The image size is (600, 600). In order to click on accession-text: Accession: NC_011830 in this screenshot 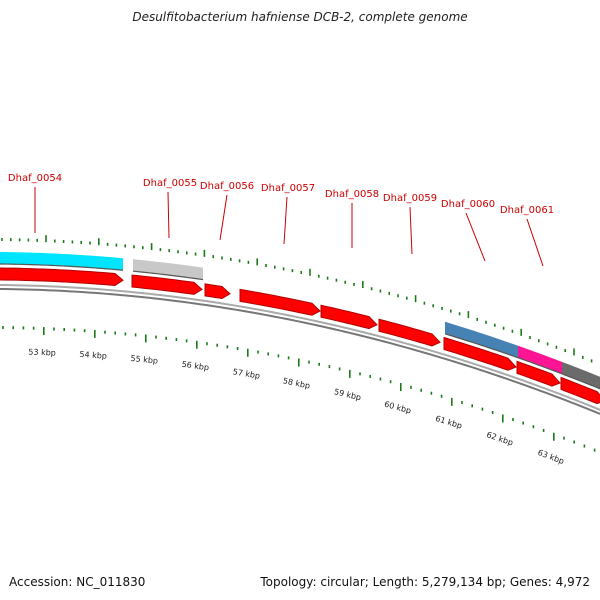, I will do `click(77, 582)`.